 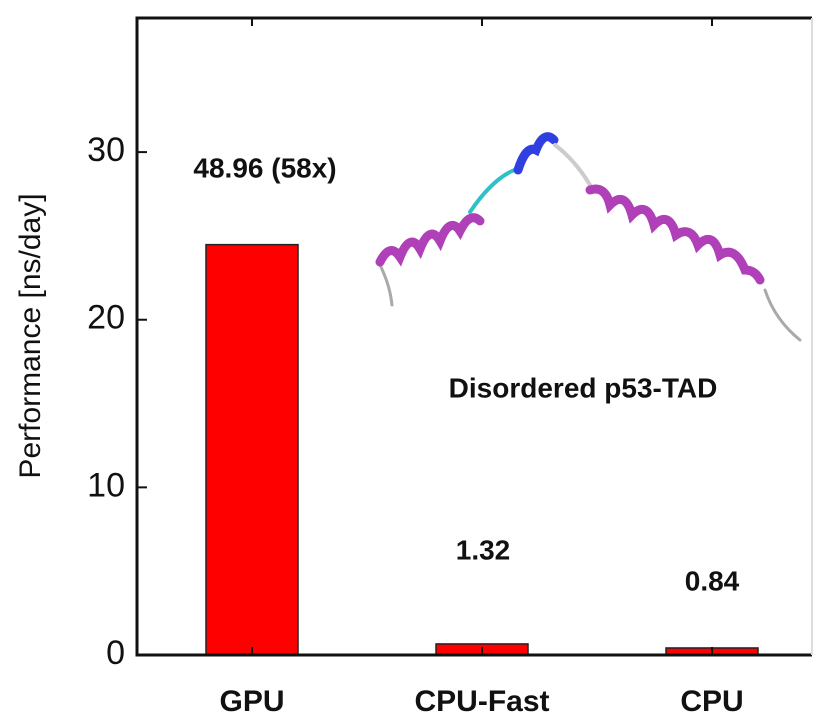 I want to click on annotation: 0.84, so click(x=712, y=580).